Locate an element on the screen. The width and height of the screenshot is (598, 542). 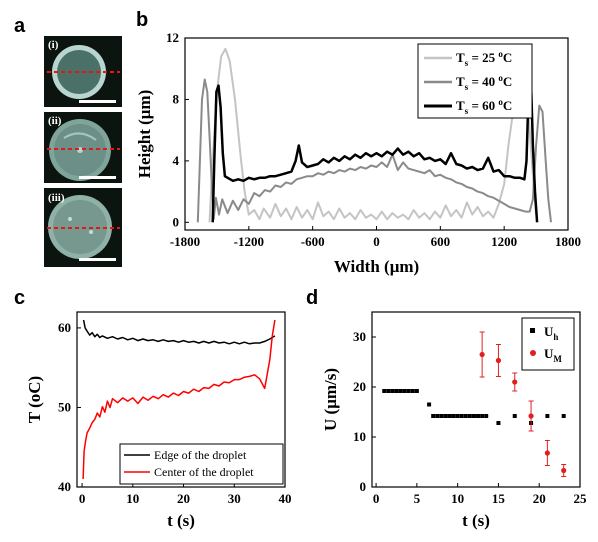
micrograph-label: (ii) is located at coordinates (55, 121).